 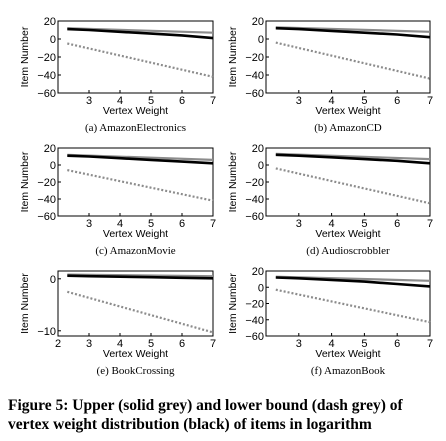 I want to click on subplot-caption: (b) AmazonCD, so click(x=348, y=128).